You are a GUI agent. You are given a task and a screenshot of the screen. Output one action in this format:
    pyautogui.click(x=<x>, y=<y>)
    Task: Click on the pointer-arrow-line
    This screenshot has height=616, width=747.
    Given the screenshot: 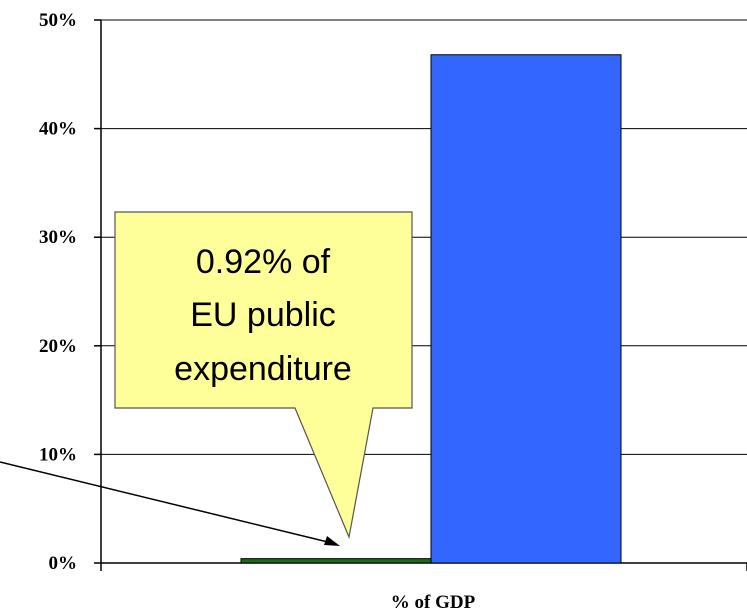 What is the action you would take?
    pyautogui.click(x=168, y=503)
    